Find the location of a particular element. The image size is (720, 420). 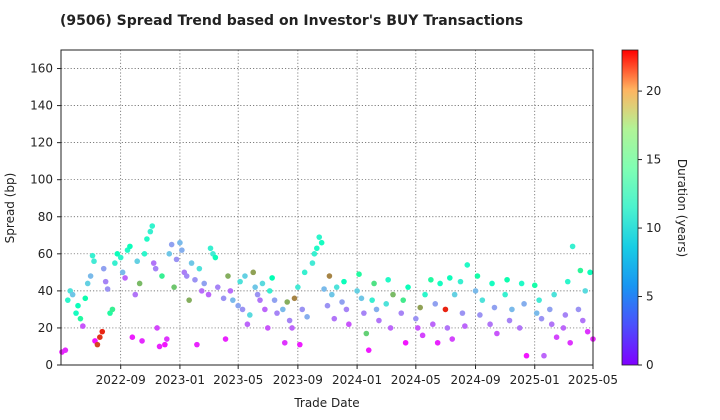

y-tick-label: 80 is located at coordinates (45, 217).